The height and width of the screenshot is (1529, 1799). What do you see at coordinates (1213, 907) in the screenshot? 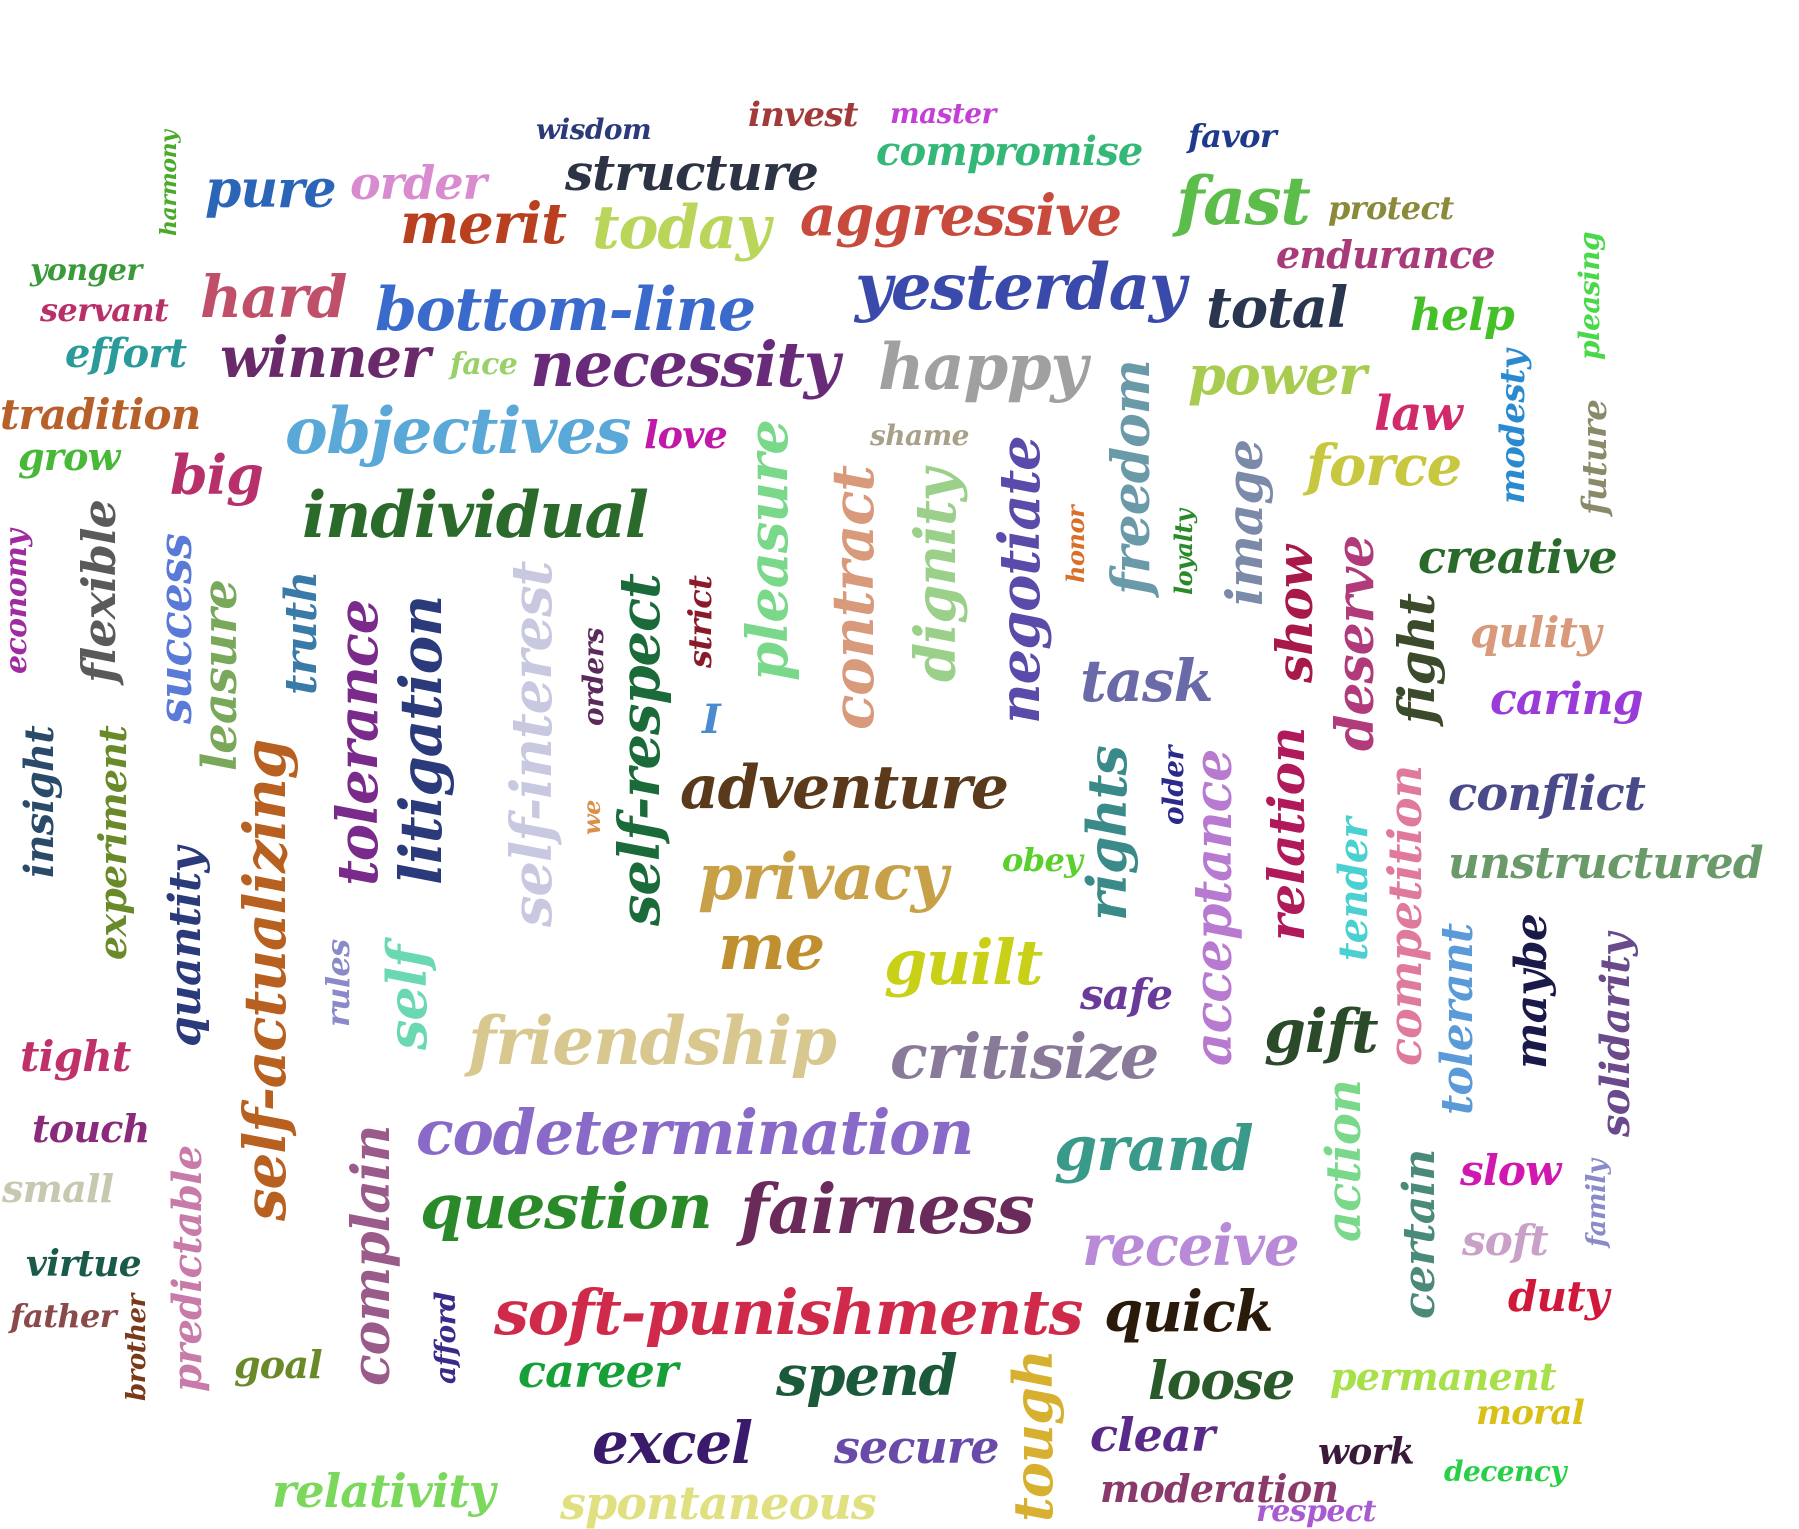
I see `cloud-word: acceptance` at bounding box center [1213, 907].